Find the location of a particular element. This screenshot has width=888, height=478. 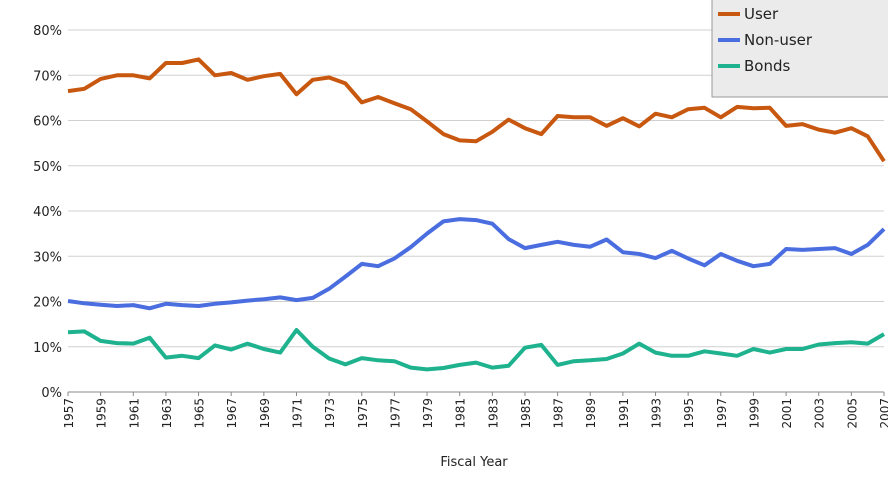

x-tick-label: 1971 is located at coordinates (297, 413).